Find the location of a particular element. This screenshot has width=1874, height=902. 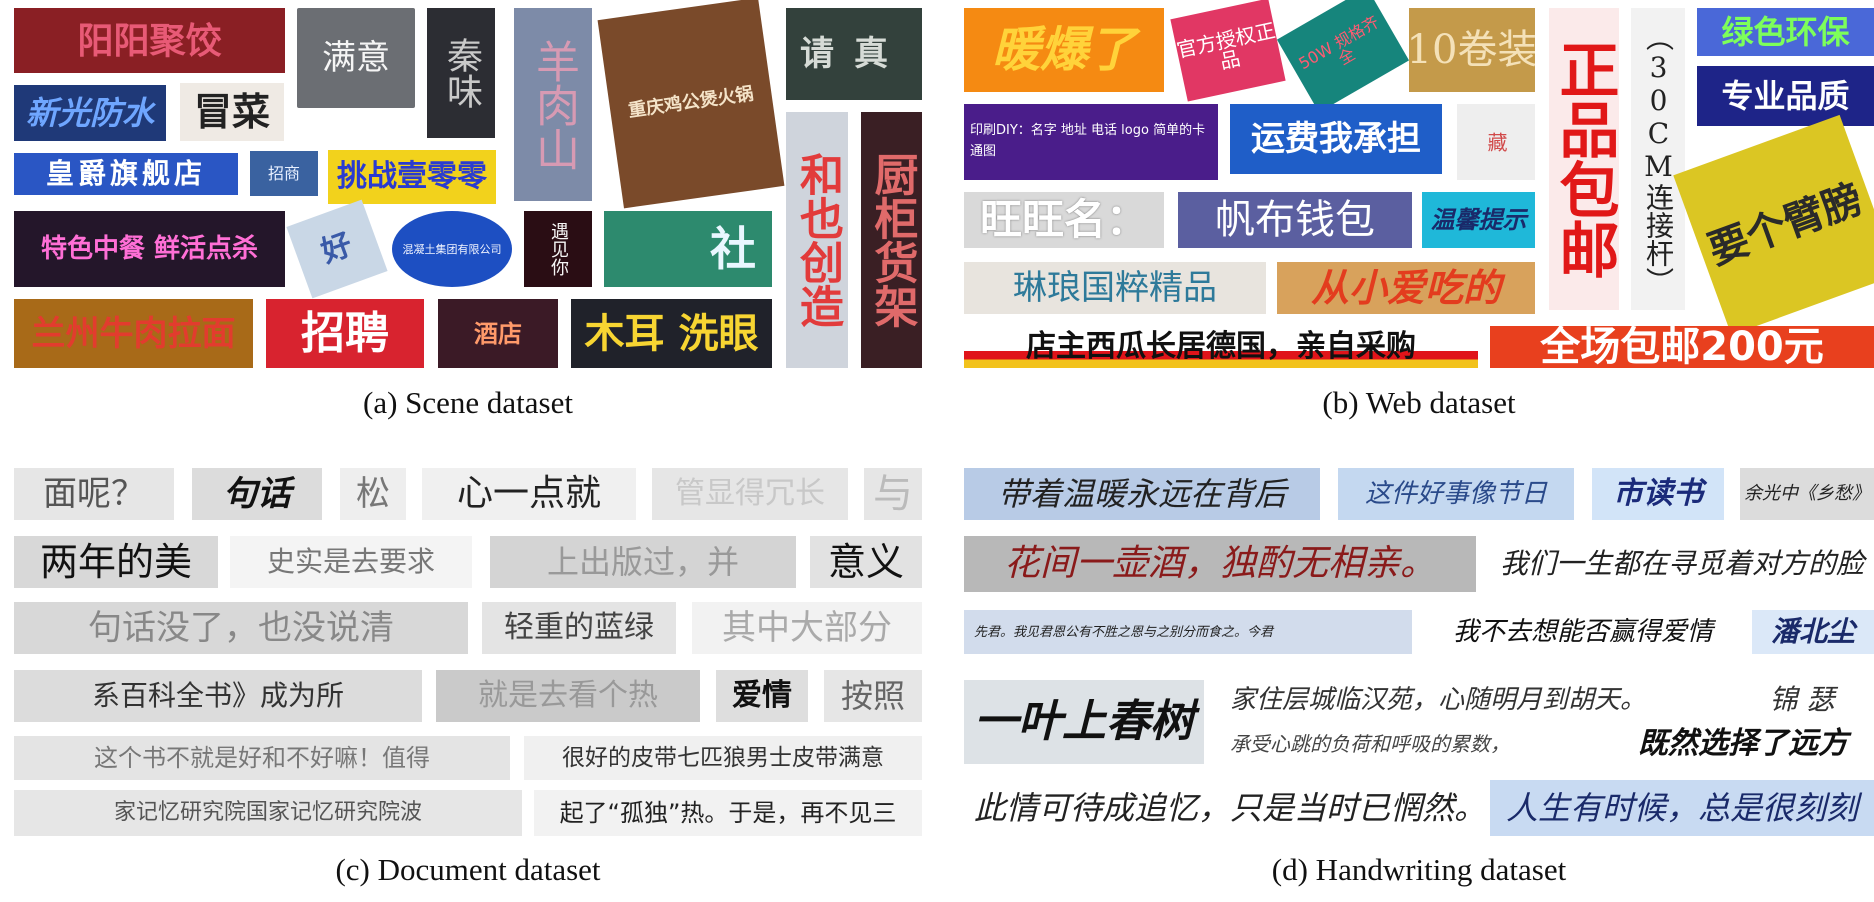

web-tile-9: 印刷DIY：名字 地址 电话 logo 简单的卡通图 is located at coordinates (1091, 142).